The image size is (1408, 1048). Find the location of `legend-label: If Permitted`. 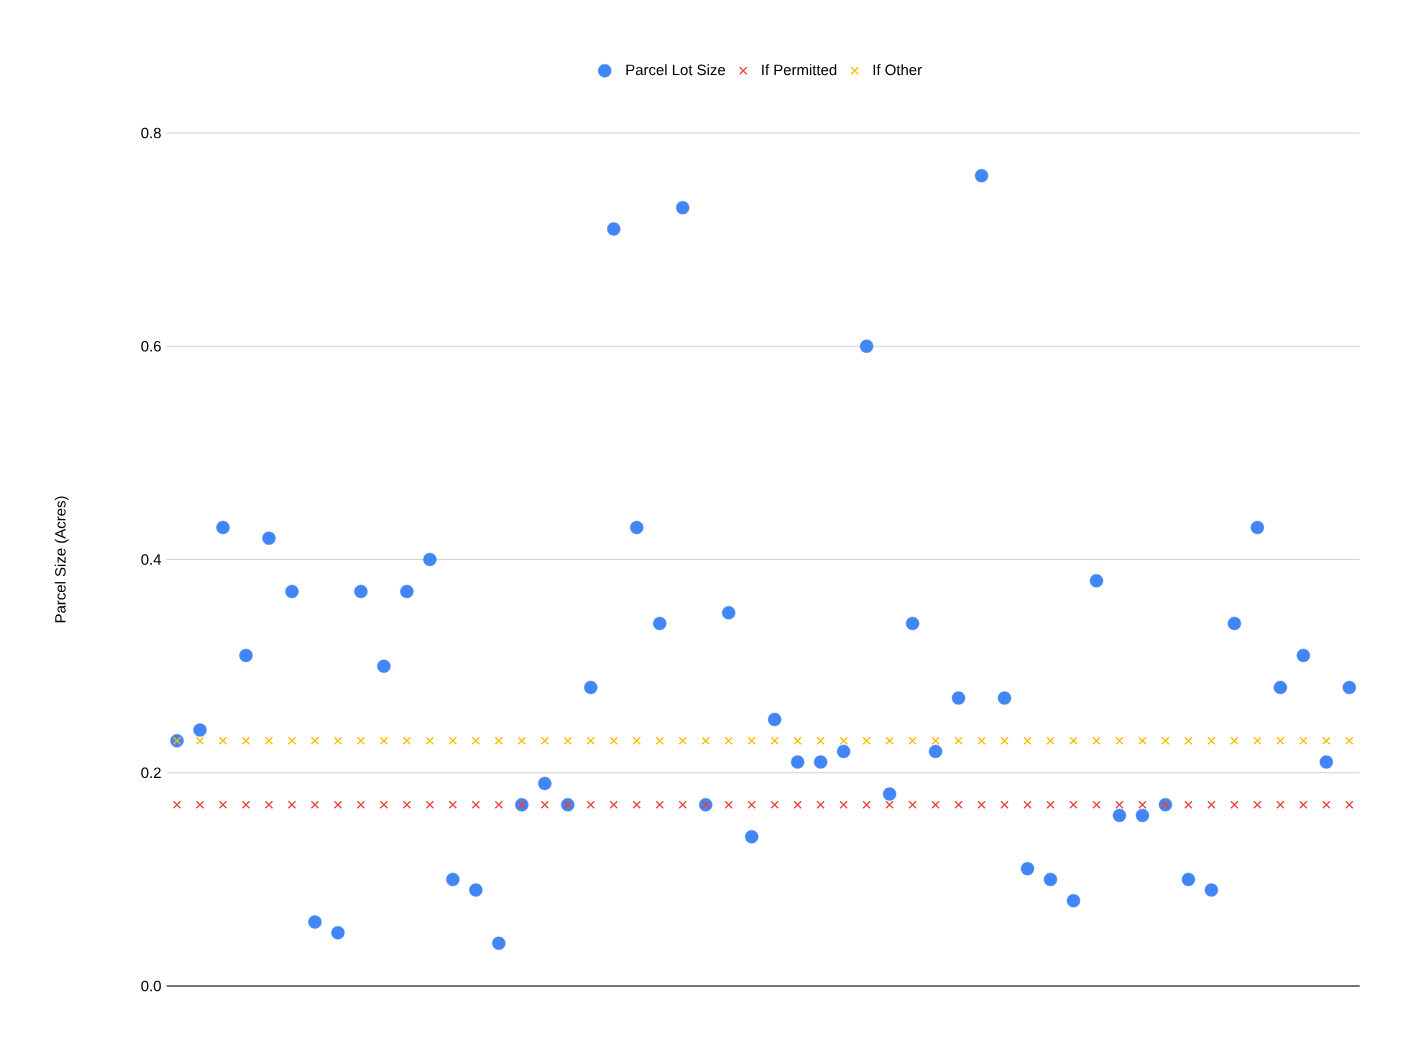

legend-label: If Permitted is located at coordinates (799, 70).